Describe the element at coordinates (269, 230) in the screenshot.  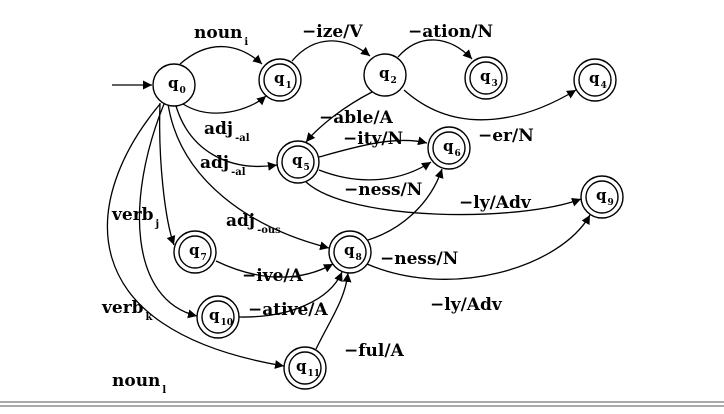
I see `label-subscript: -ous` at that location.